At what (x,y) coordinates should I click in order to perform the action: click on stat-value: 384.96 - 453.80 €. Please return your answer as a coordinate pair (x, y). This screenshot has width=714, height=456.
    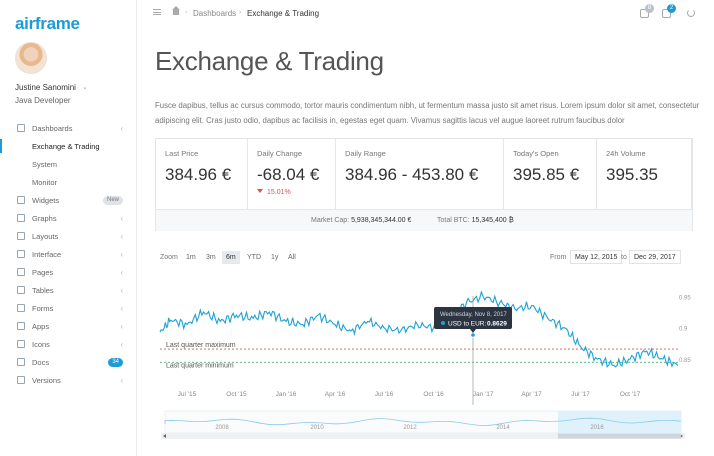
    Looking at the image, I should click on (412, 174).